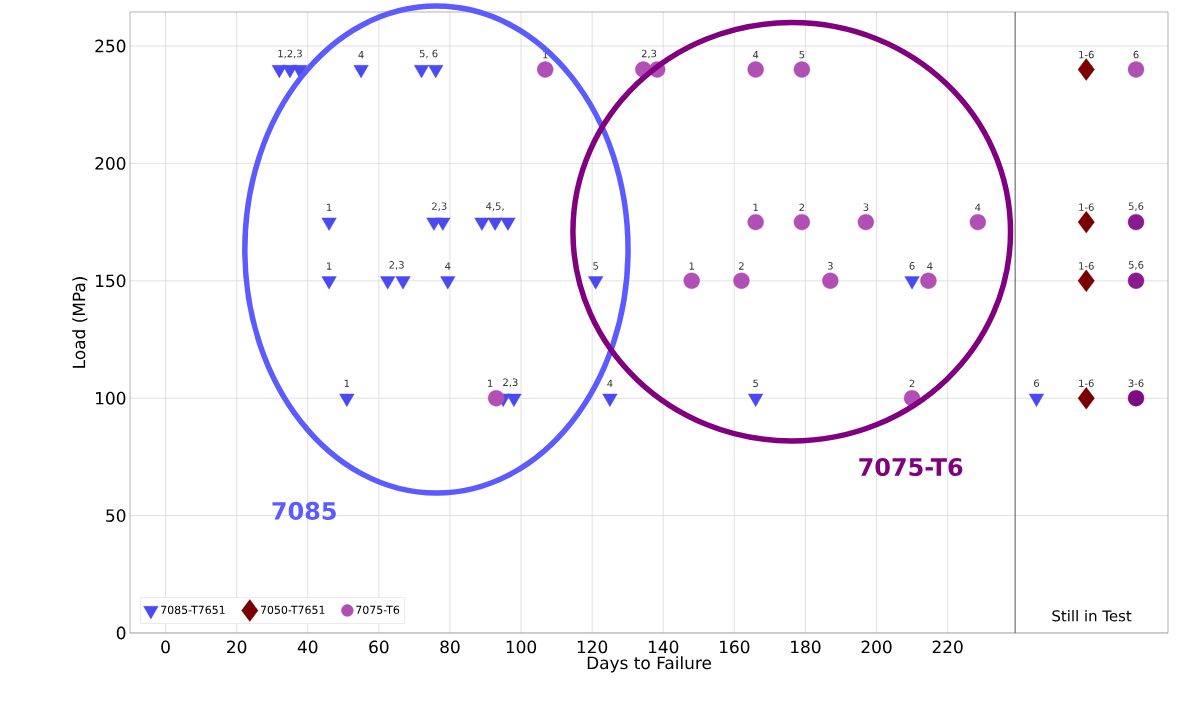  Describe the element at coordinates (193, 609) in the screenshot. I see `legend-label: 7085-T7651` at that location.